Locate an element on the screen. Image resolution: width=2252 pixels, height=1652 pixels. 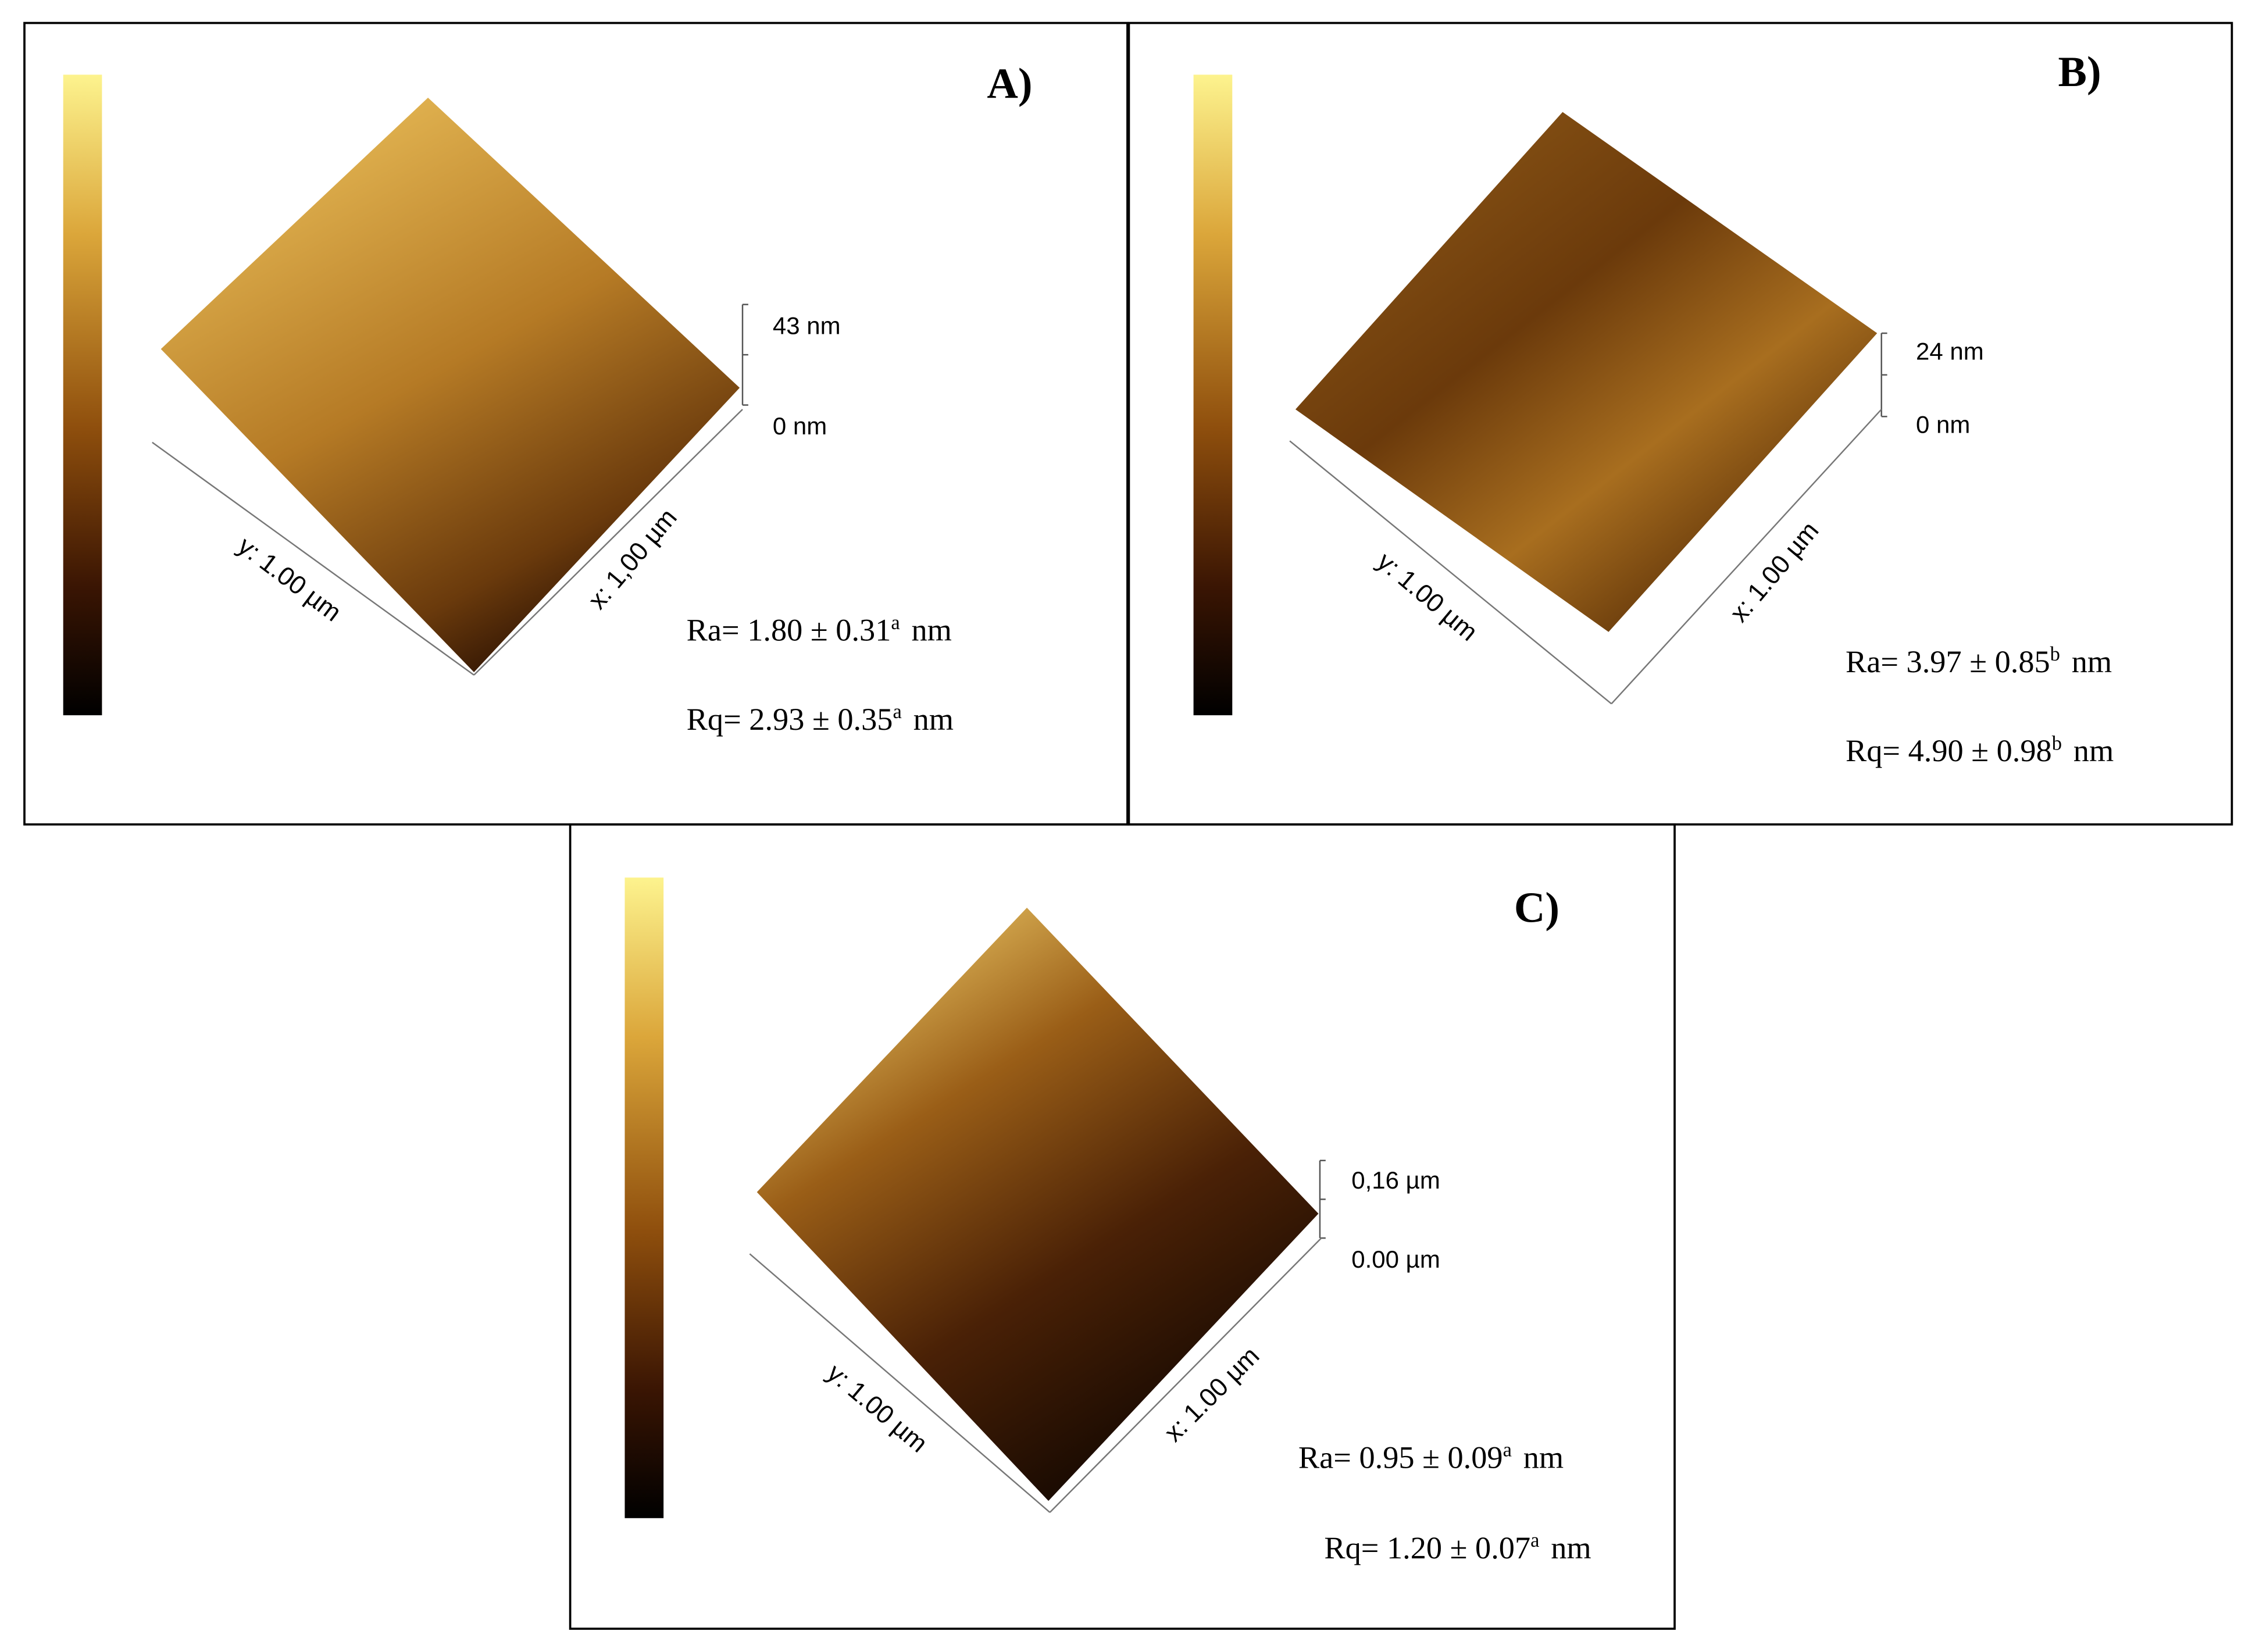
roughness-value: Ra= 3.97 ± 0.85 is located at coordinates (1948, 661).